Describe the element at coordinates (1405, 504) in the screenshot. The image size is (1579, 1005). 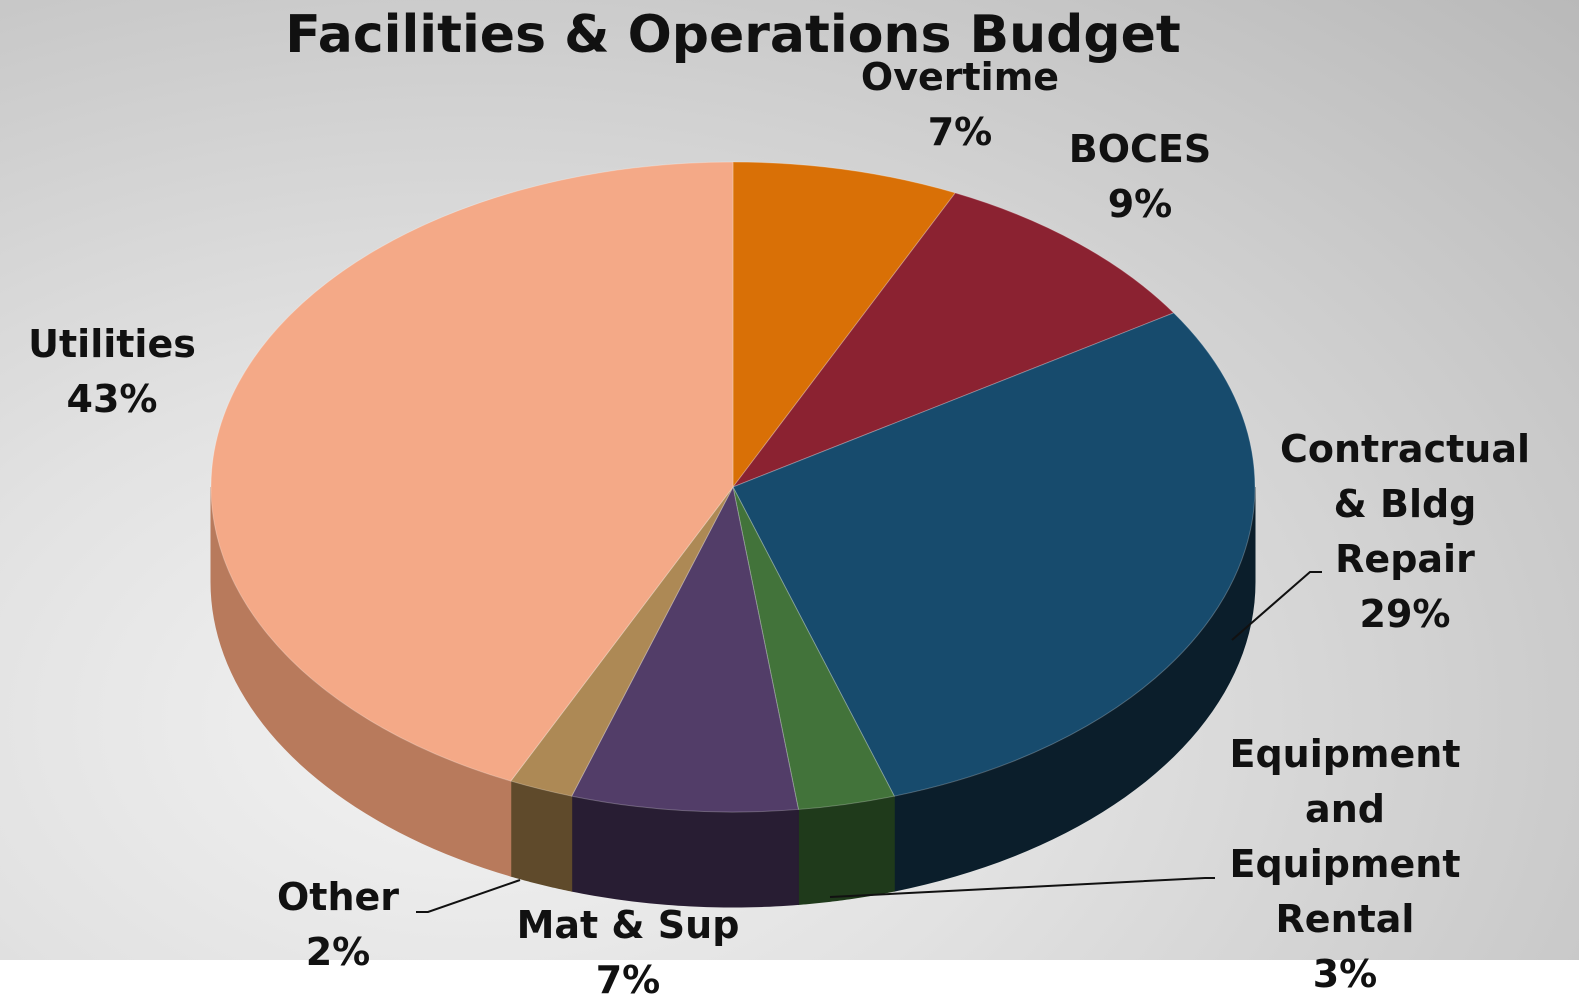
I see `category-label-contractual-and-bldg-repair: & Bldg` at that location.